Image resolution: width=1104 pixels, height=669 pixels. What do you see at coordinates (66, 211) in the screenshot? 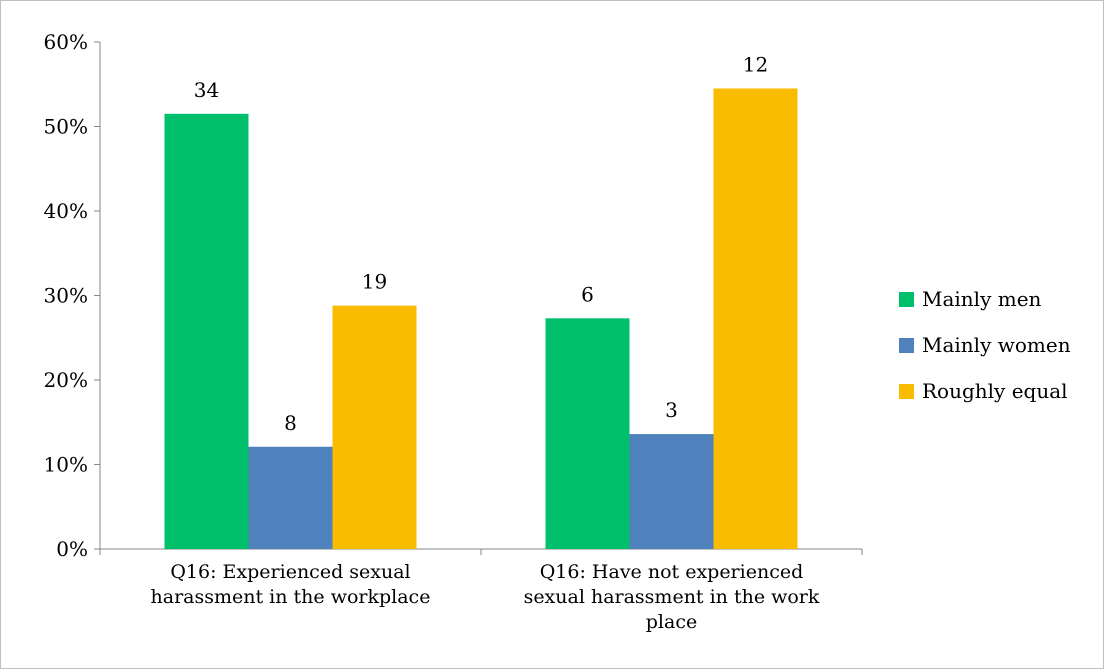
I see `y-tick-label: 40%` at bounding box center [66, 211].